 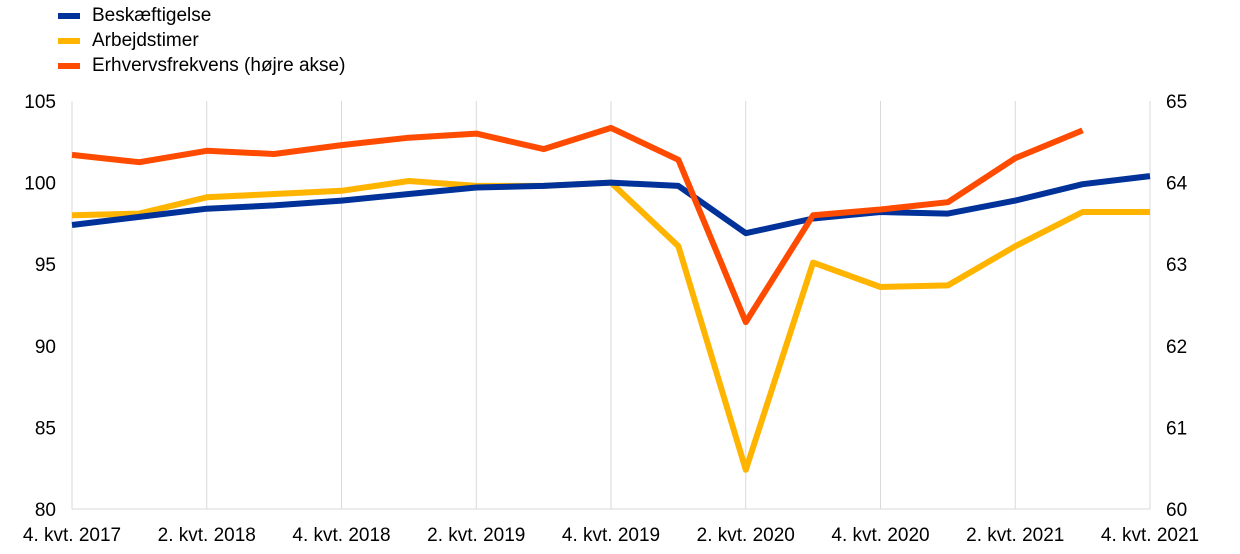 I want to click on x-tick-label: 4. kvt. 2017, so click(x=72, y=535).